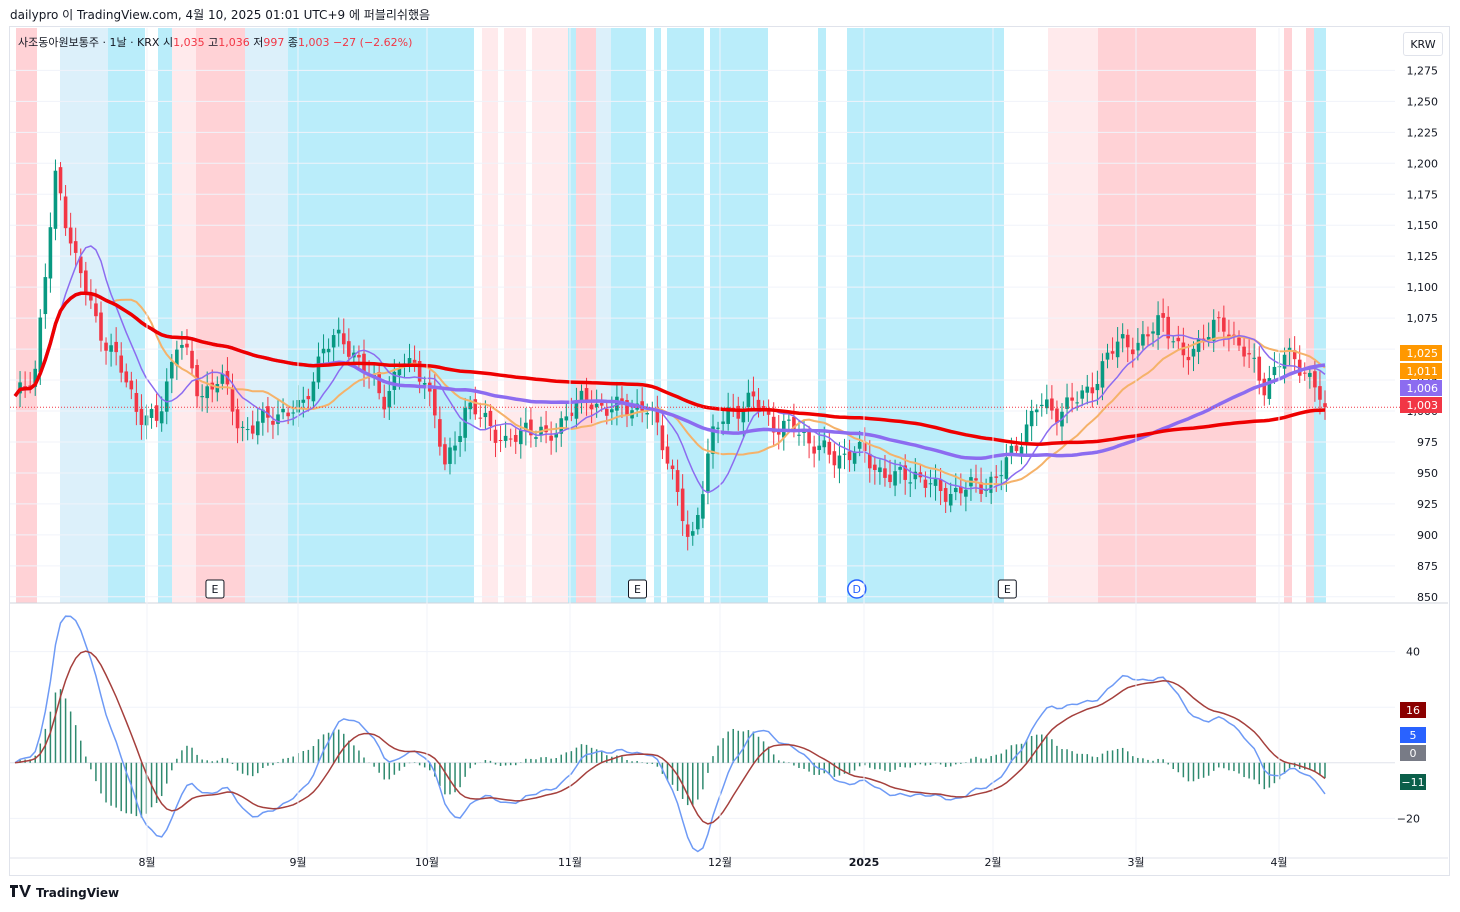 Image resolution: width=1460 pixels, height=912 pixels. Describe the element at coordinates (1427, 597) in the screenshot. I see `price-tick-label: 850` at that location.